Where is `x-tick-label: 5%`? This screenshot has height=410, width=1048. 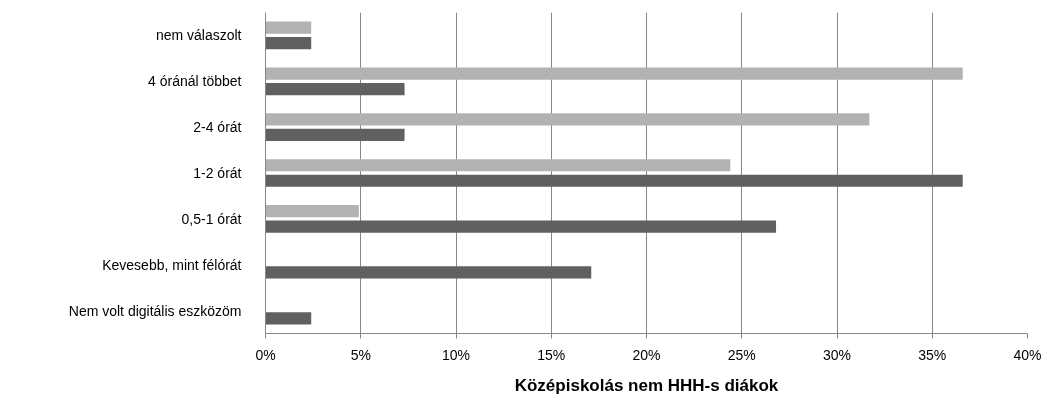 x-tick-label: 5% is located at coordinates (360, 354).